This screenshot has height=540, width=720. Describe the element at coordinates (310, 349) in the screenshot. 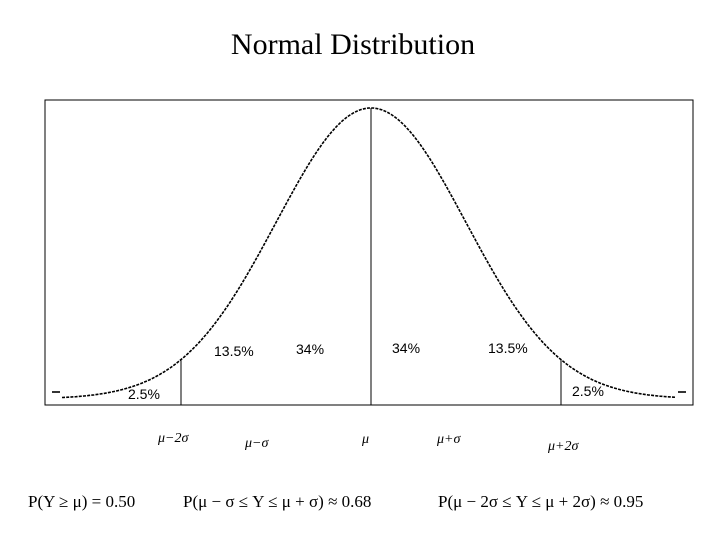

I see `left-inner-label: 34%` at that location.